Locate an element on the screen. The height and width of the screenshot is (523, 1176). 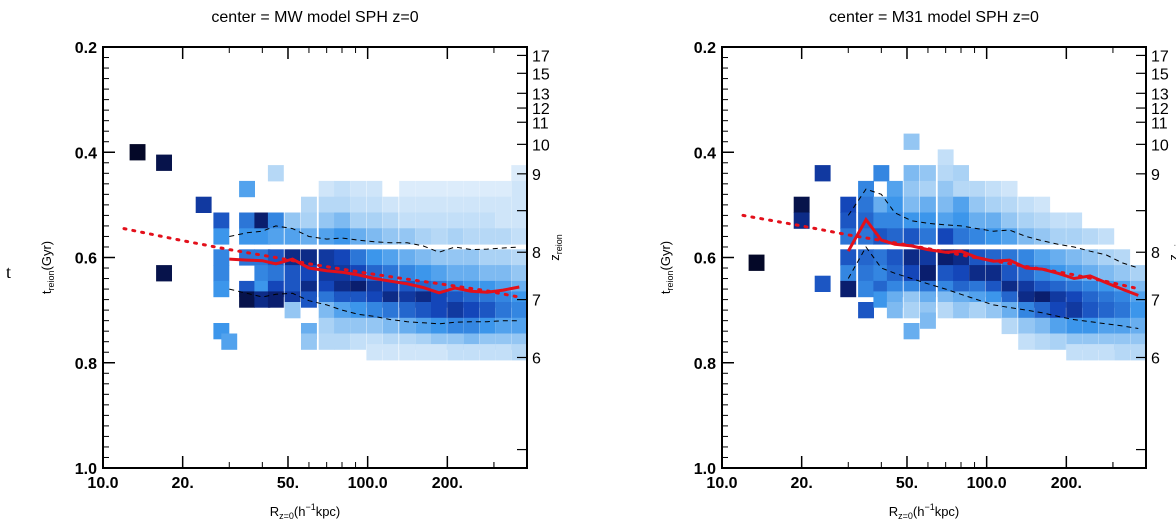
y2-tick-label: 9 is located at coordinates (536, 175).